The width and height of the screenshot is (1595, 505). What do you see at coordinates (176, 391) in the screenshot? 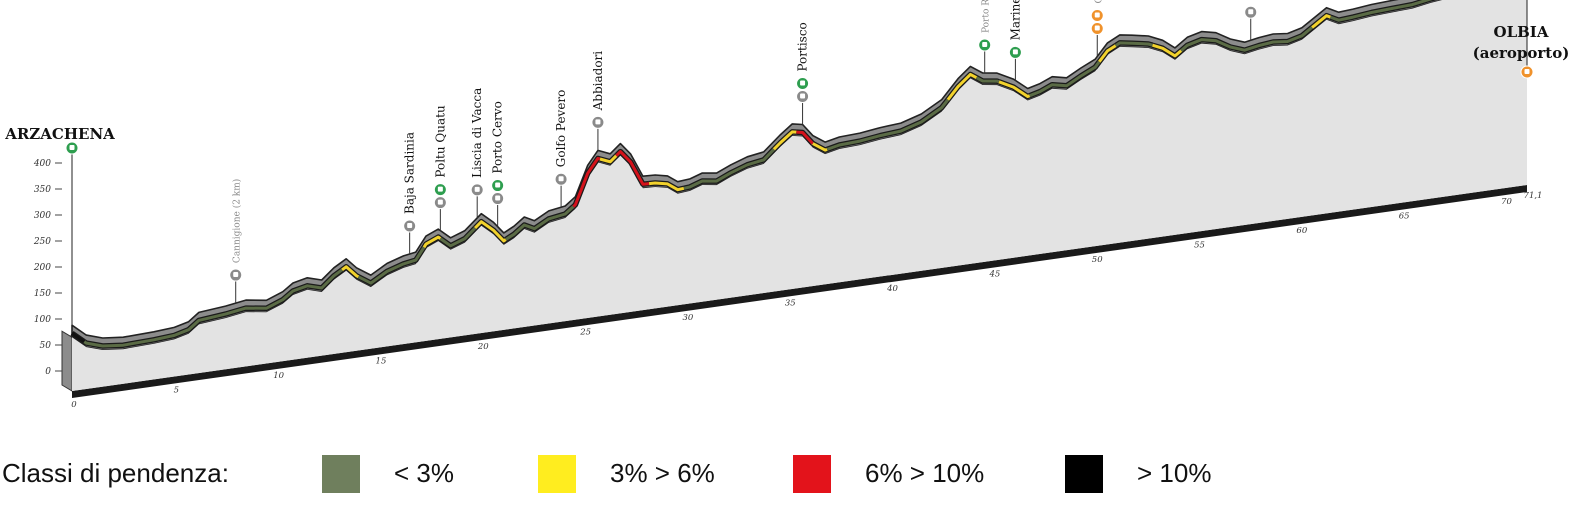
I see `x-tick-label: 5` at bounding box center [176, 391].